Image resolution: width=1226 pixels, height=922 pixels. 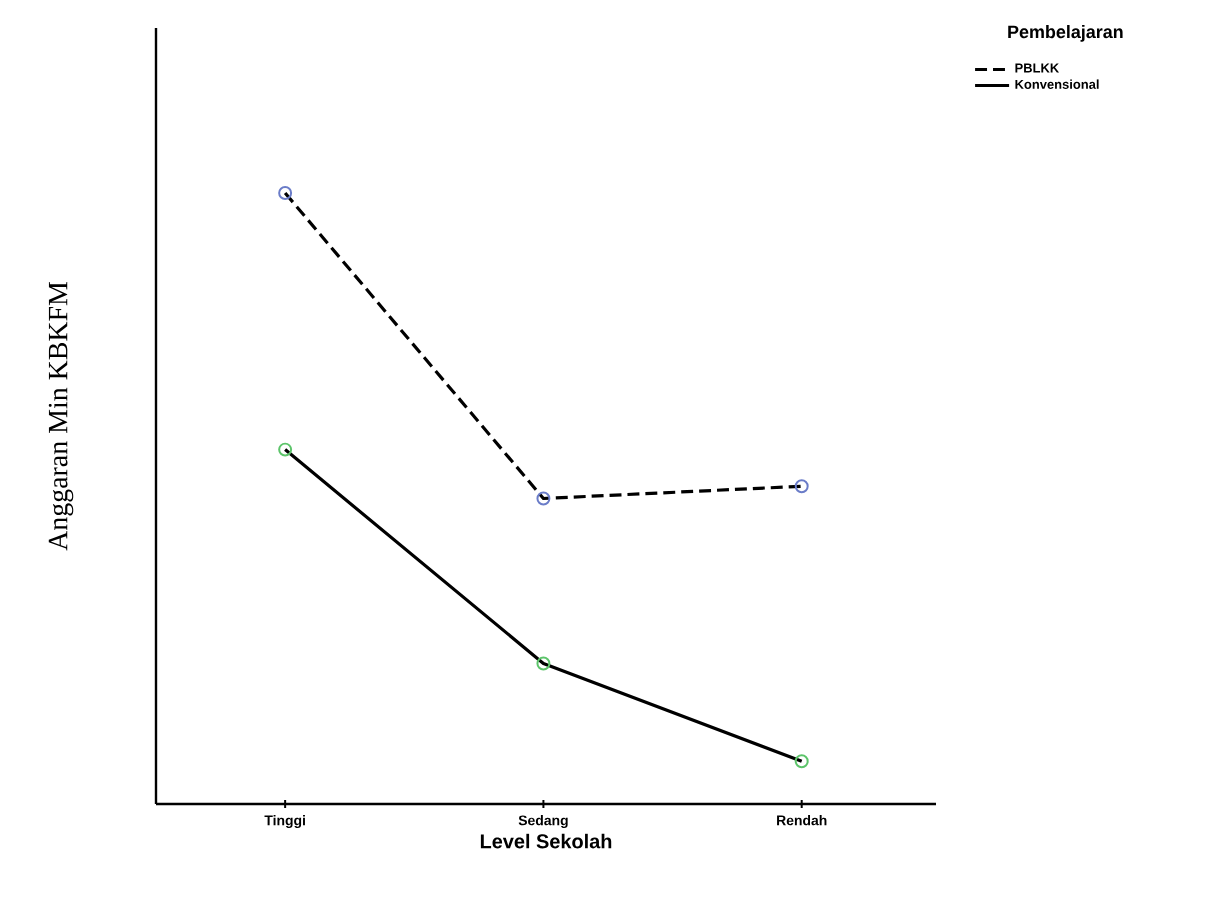 What do you see at coordinates (61, 416) in the screenshot?
I see `y-axis-title: Anggaran Min KBKFM` at bounding box center [61, 416].